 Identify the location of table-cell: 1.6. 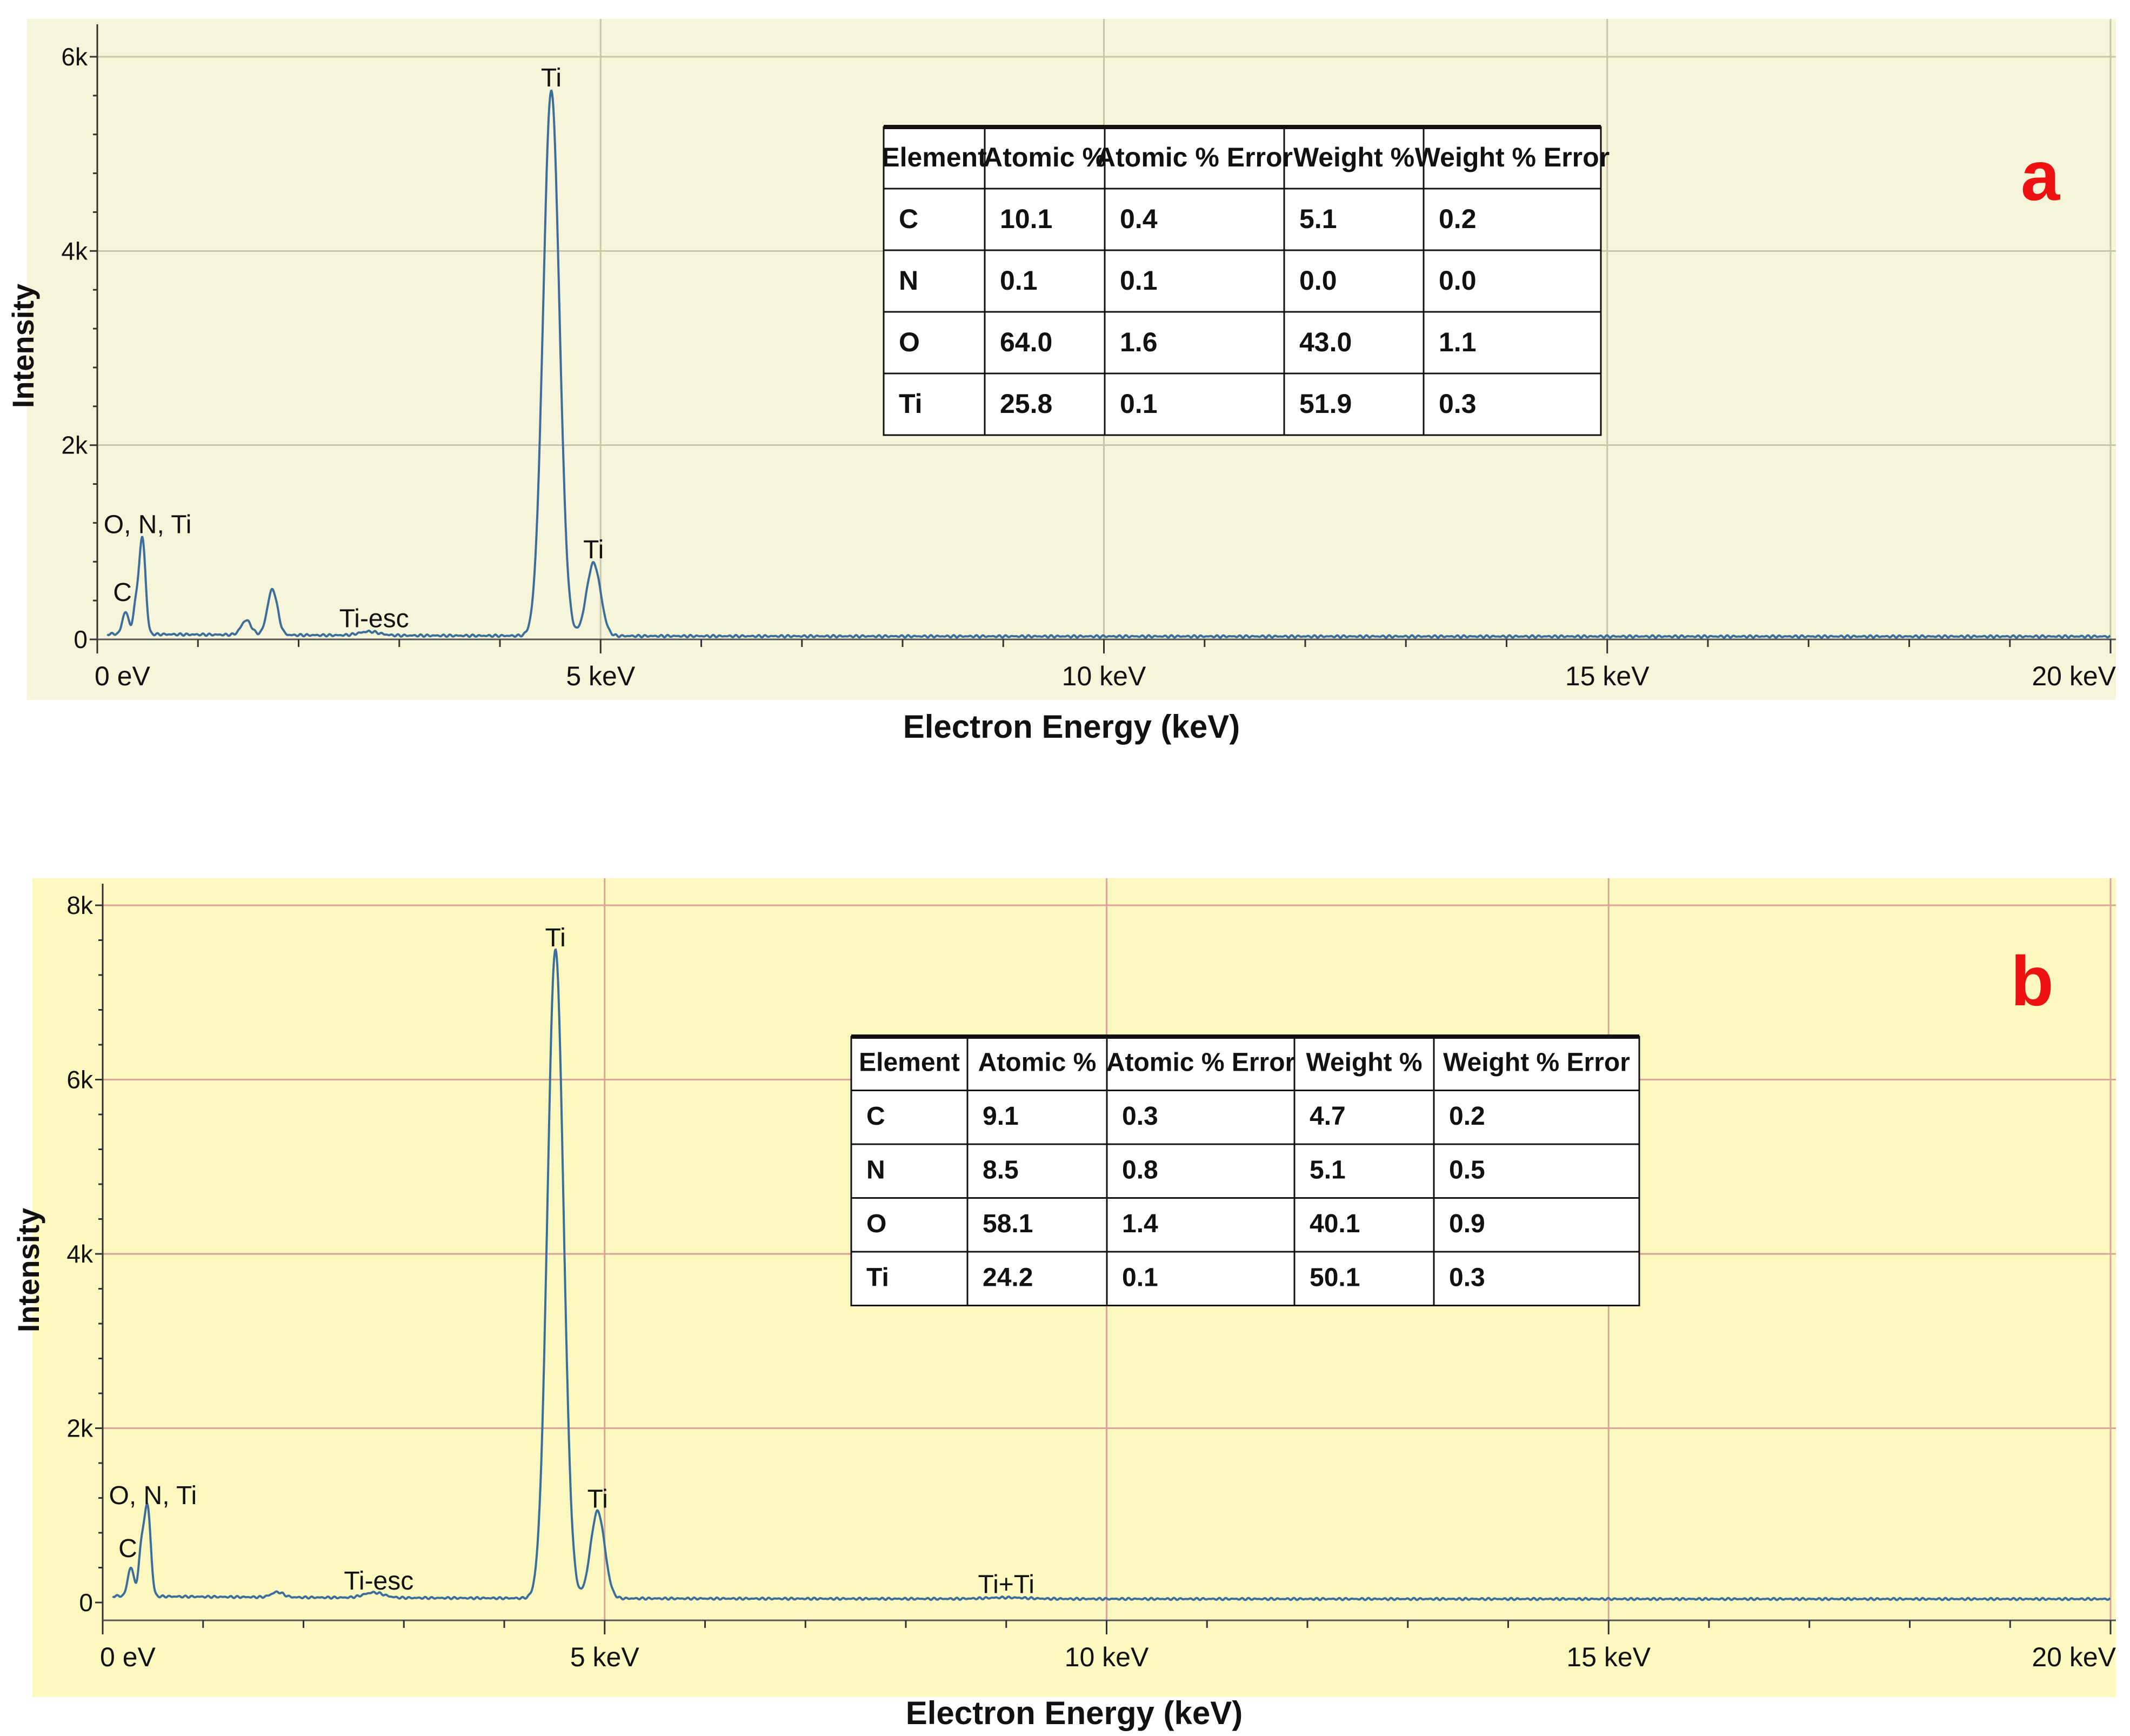
(1139, 342).